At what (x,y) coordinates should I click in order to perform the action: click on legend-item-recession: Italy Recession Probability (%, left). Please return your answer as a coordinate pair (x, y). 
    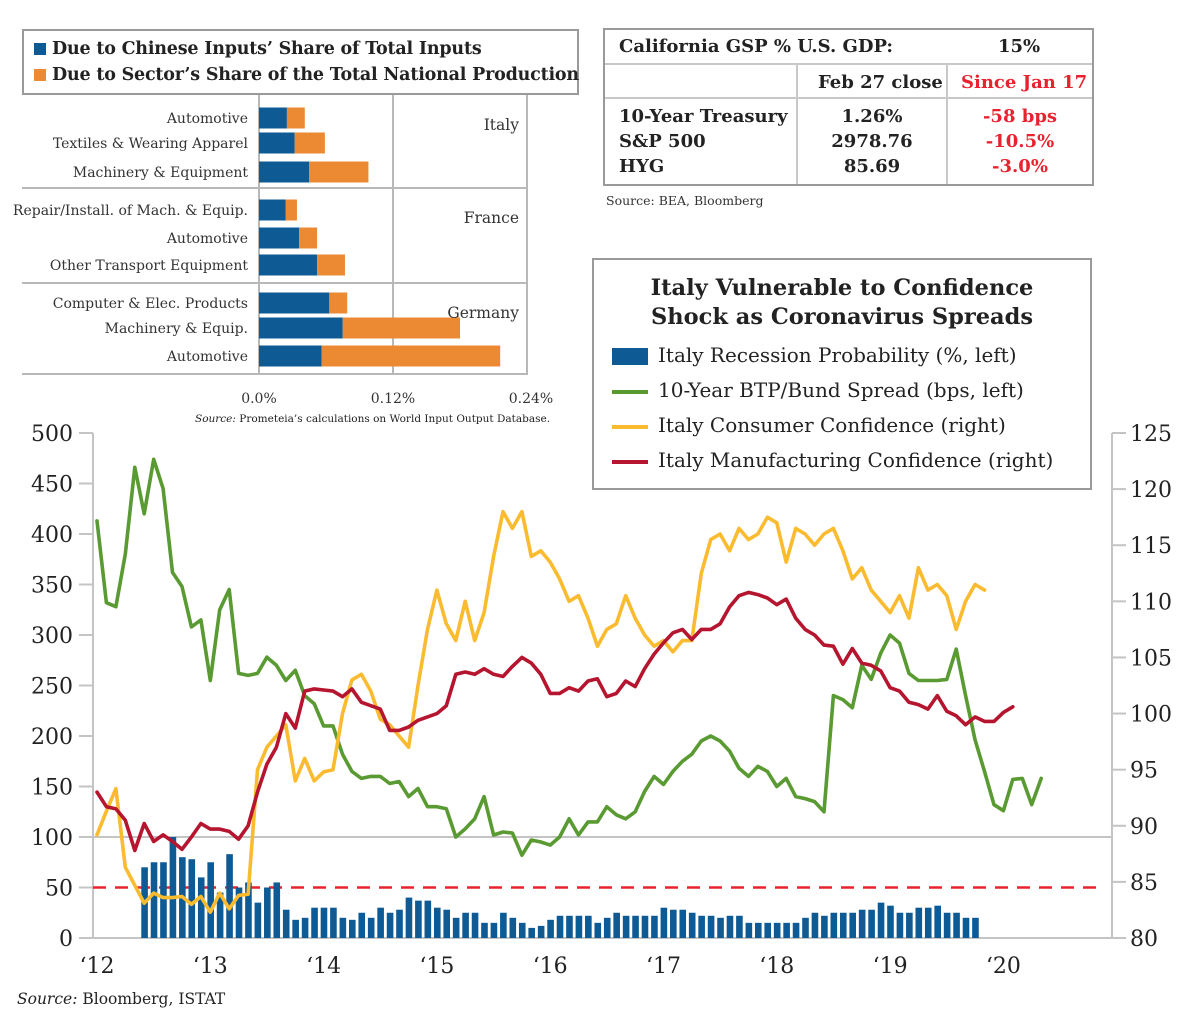
    Looking at the image, I should click on (814, 355).